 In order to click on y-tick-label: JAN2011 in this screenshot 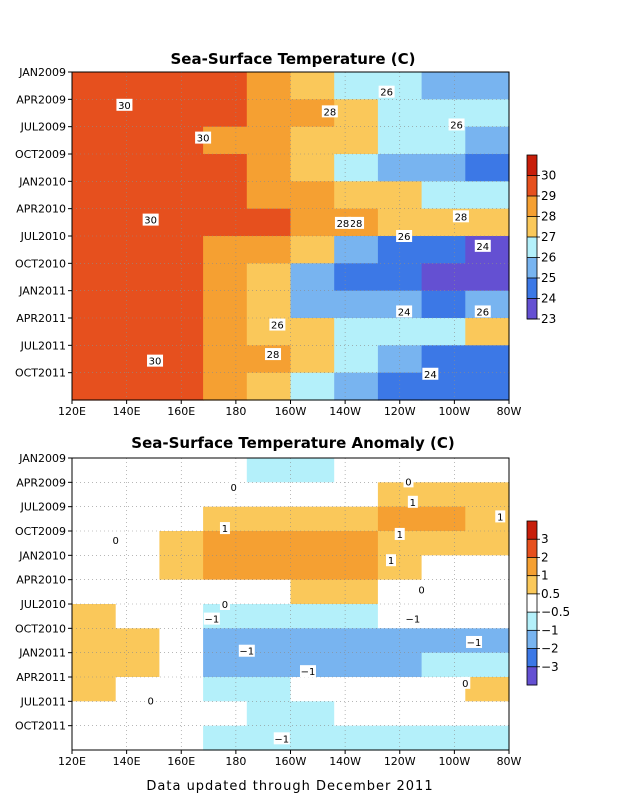, I will do `click(42, 291)`.